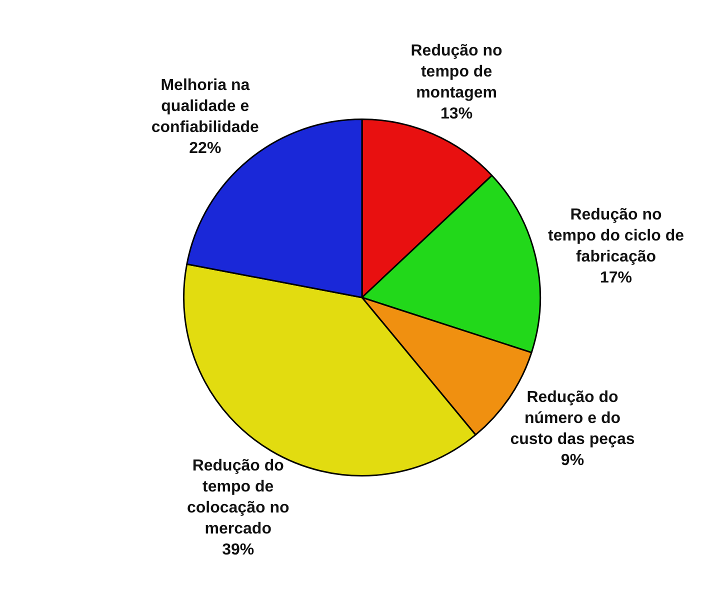 Image resolution: width=724 pixels, height=610 pixels. Describe the element at coordinates (205, 148) in the screenshot. I see `data-label: 22%` at that location.